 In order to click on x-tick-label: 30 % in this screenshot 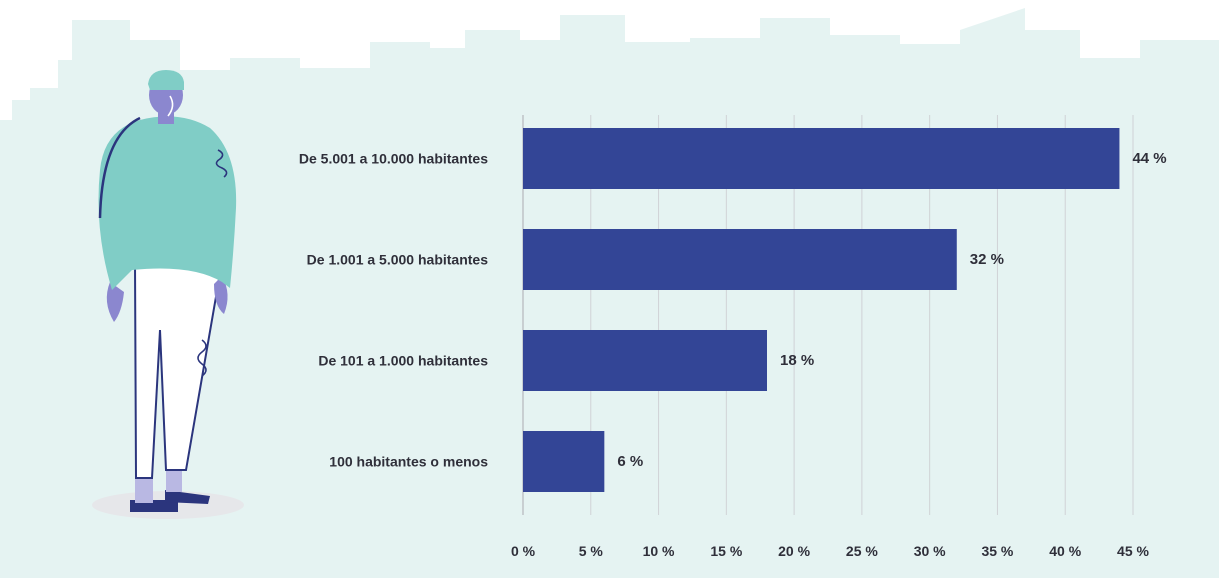, I will do `click(930, 551)`.